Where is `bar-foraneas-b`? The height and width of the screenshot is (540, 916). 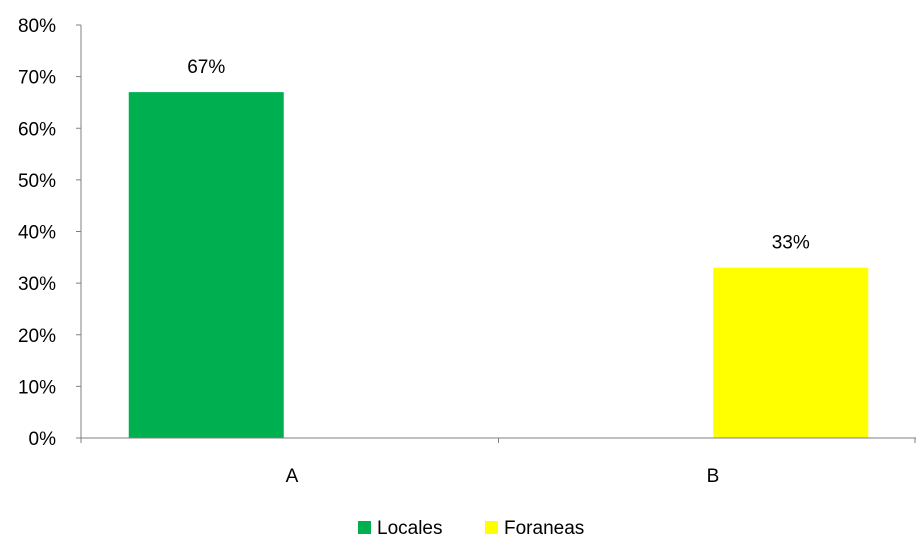
bar-foraneas-b is located at coordinates (791, 352).